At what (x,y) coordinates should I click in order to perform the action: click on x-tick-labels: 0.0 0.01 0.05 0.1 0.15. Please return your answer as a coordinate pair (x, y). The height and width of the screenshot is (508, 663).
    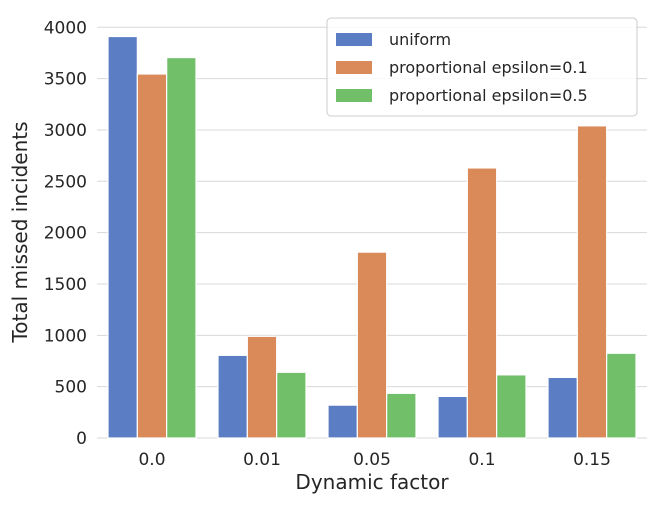
    Looking at the image, I should click on (374, 460).